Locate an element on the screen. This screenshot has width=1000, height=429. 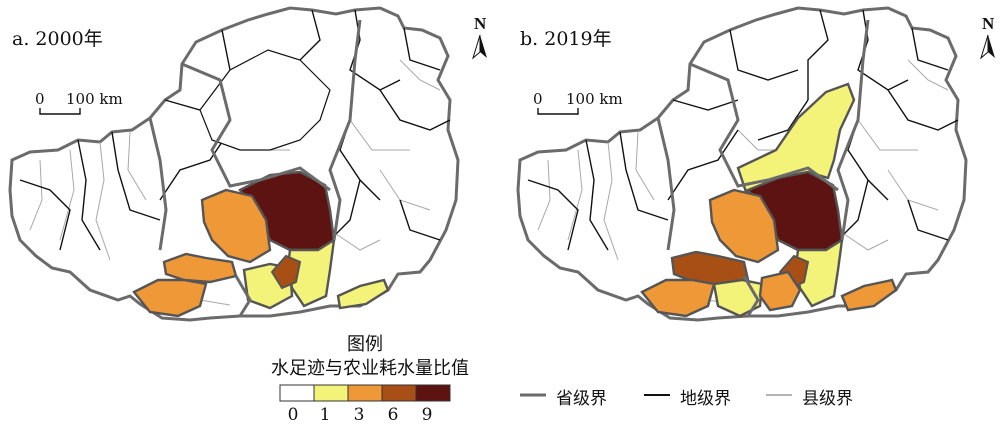
legend-break-0: 0 is located at coordinates (293, 415).